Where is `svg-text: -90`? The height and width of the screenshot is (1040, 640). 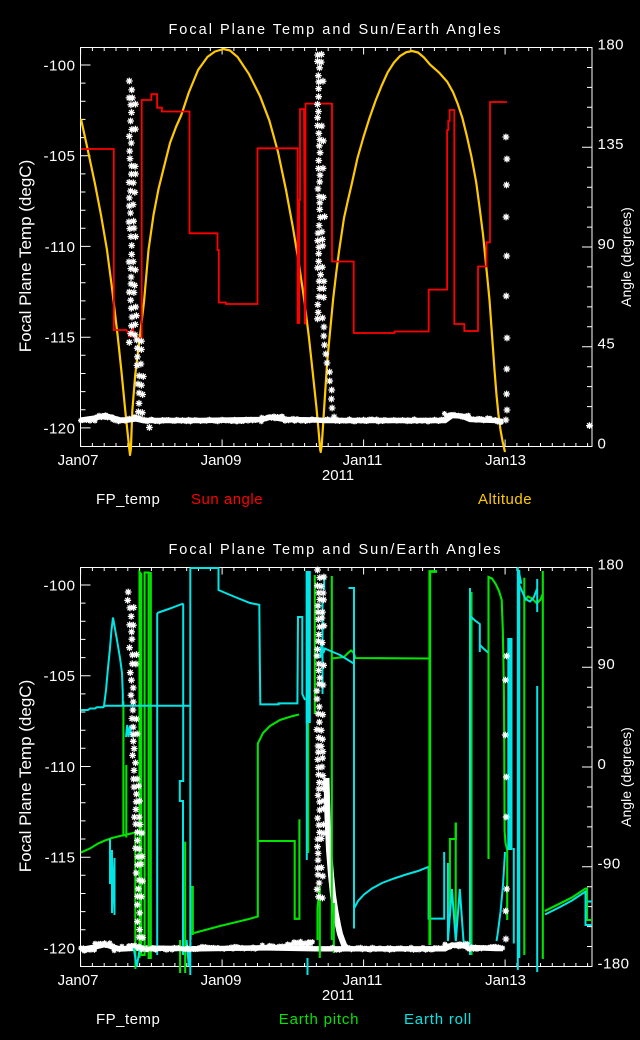 svg-text: -90 is located at coordinates (609, 864).